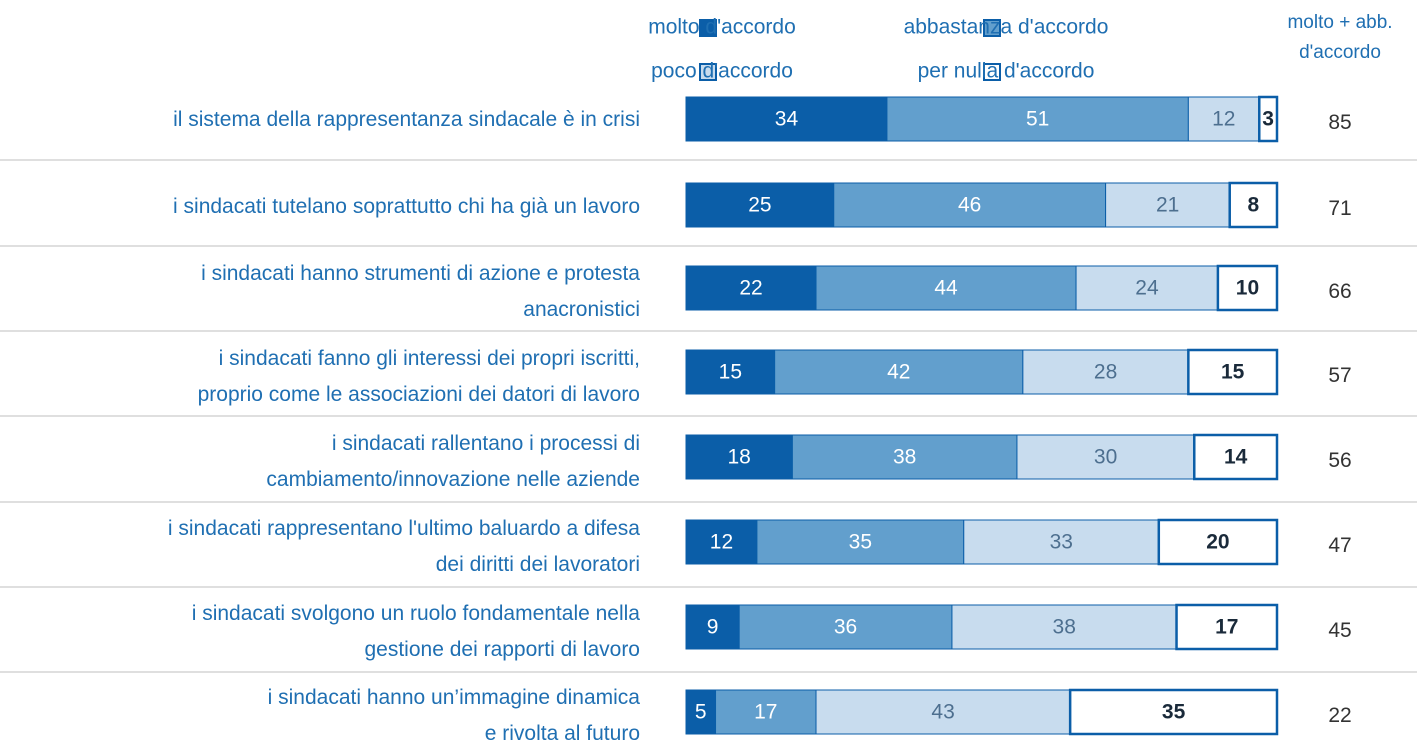 This screenshot has width=1417, height=746. I want to click on legend-label: poco d'accordo, so click(722, 71).